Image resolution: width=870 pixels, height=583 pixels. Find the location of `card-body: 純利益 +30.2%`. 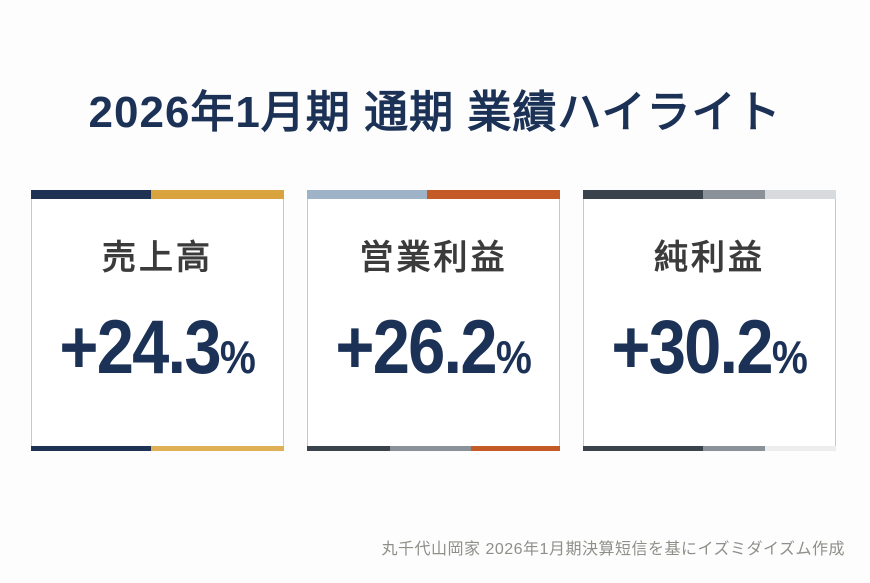

card-body: 純利益 +30.2% is located at coordinates (709, 322).